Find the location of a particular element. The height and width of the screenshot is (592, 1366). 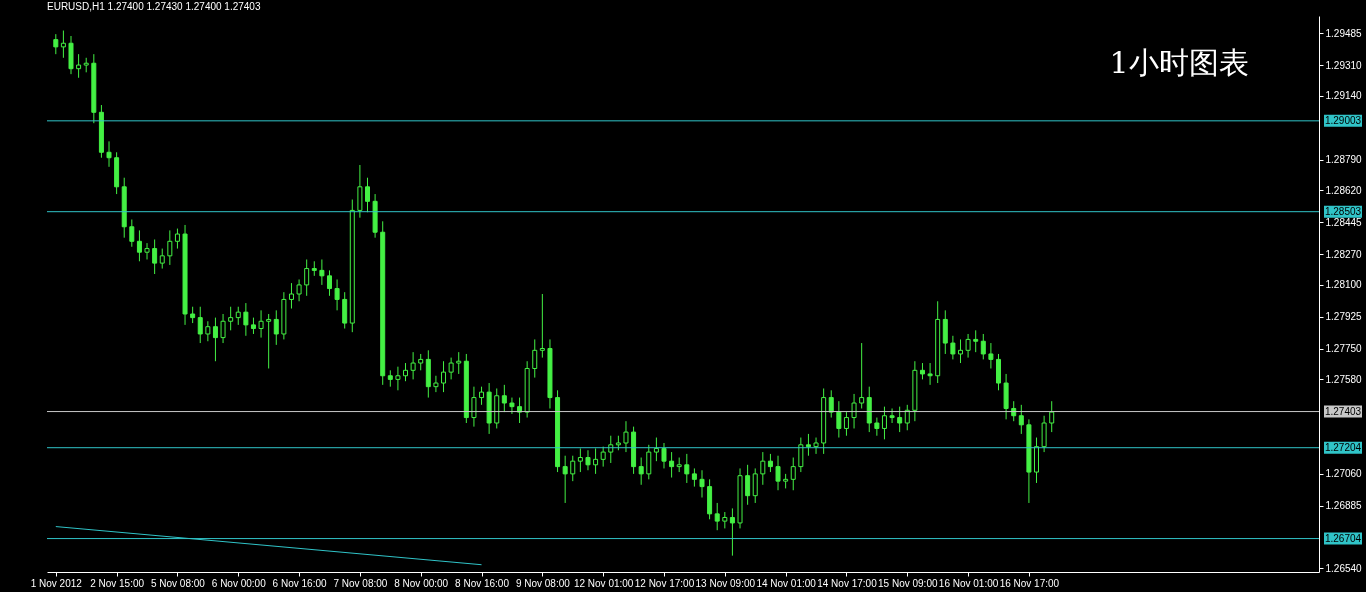

y-tick-label: 1.28270 is located at coordinates (1344, 254).